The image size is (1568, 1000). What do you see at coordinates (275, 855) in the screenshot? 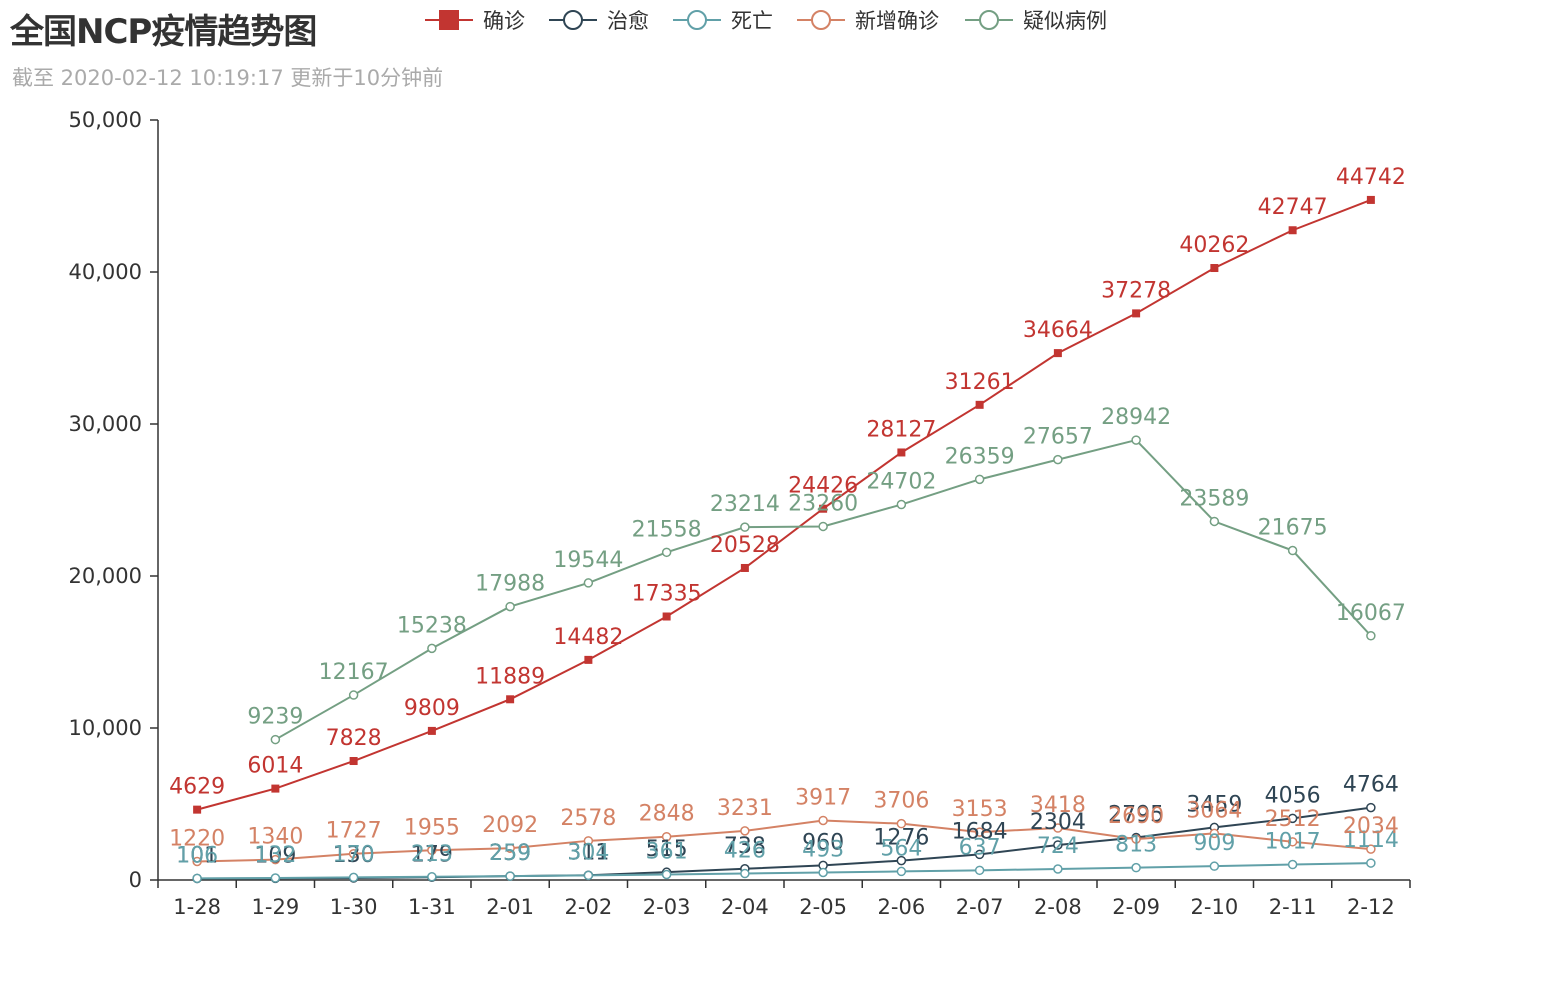
I see `data-label: 132` at bounding box center [275, 855].